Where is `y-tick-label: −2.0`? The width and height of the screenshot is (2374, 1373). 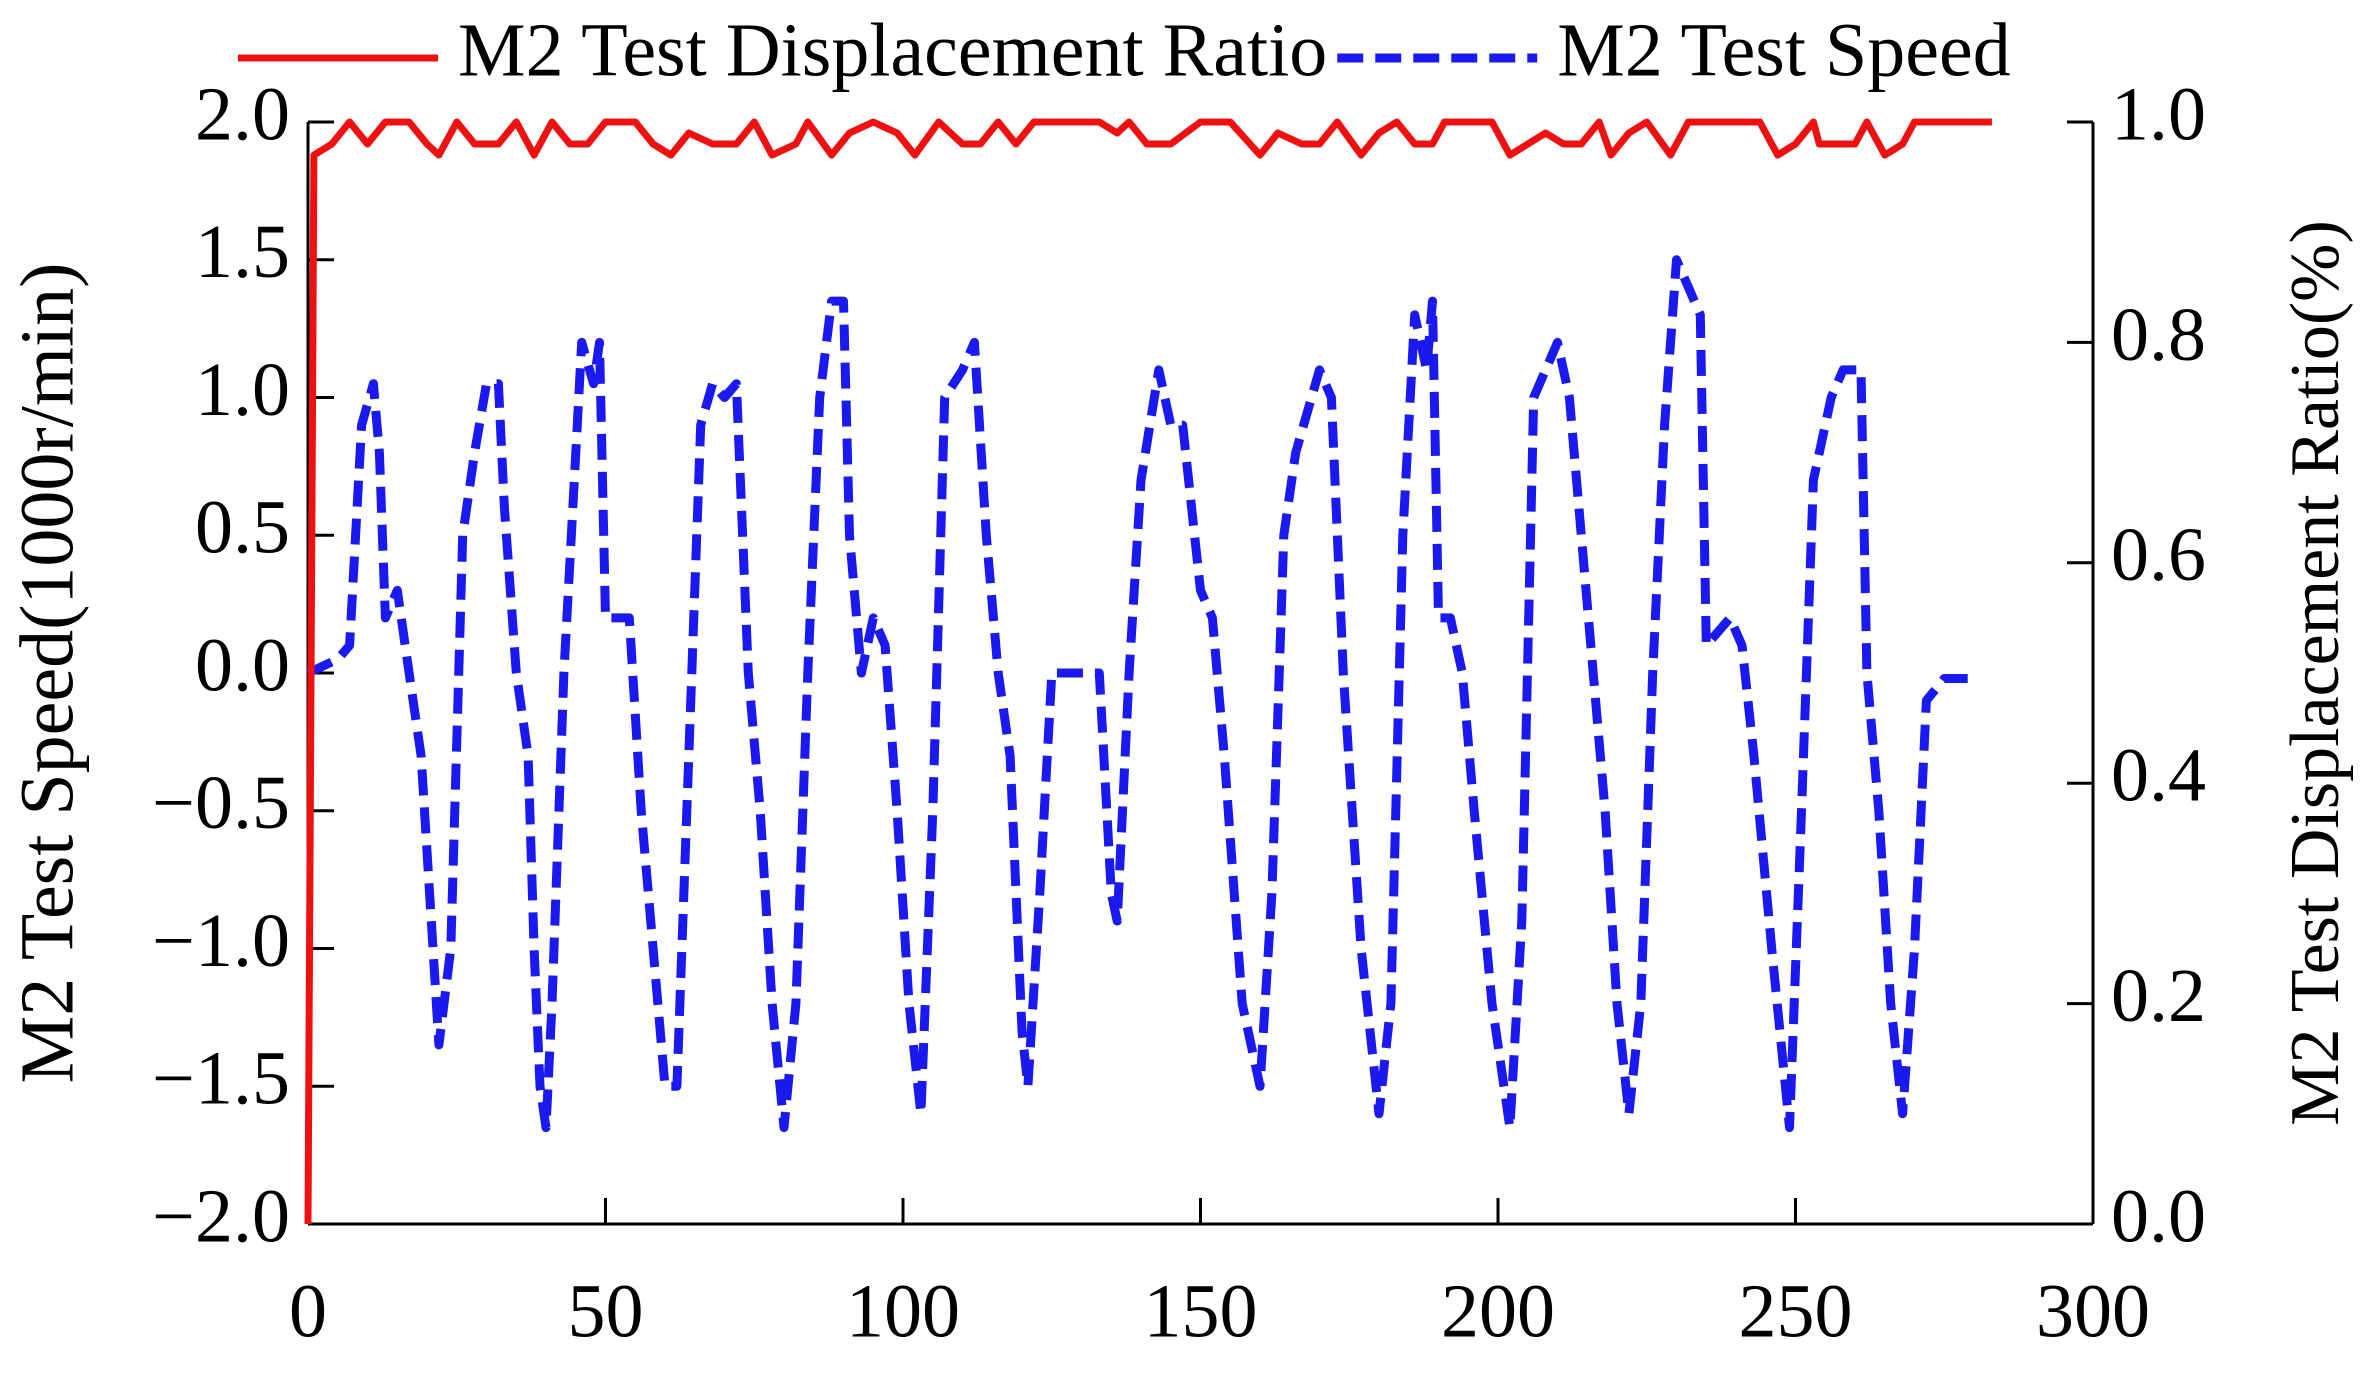
y-tick-label: −2.0 is located at coordinates (221, 1216).